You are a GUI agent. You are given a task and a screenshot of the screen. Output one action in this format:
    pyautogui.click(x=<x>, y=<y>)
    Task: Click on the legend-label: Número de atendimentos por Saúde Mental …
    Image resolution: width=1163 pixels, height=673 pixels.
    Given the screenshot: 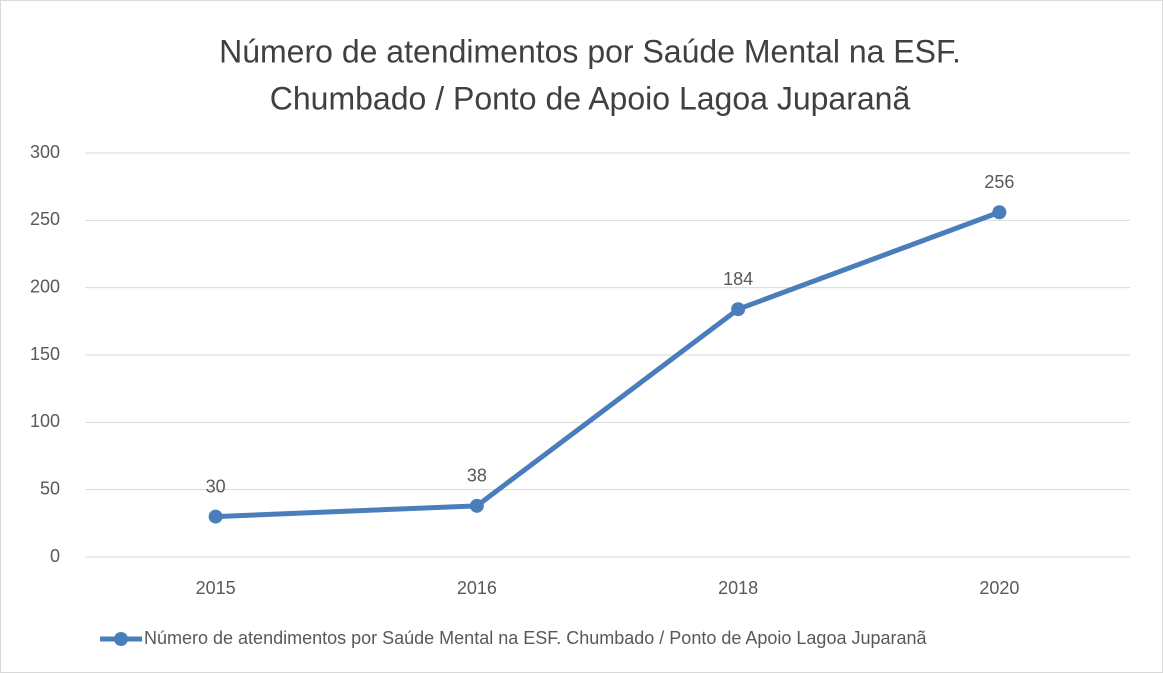 What is the action you would take?
    pyautogui.click(x=536, y=638)
    